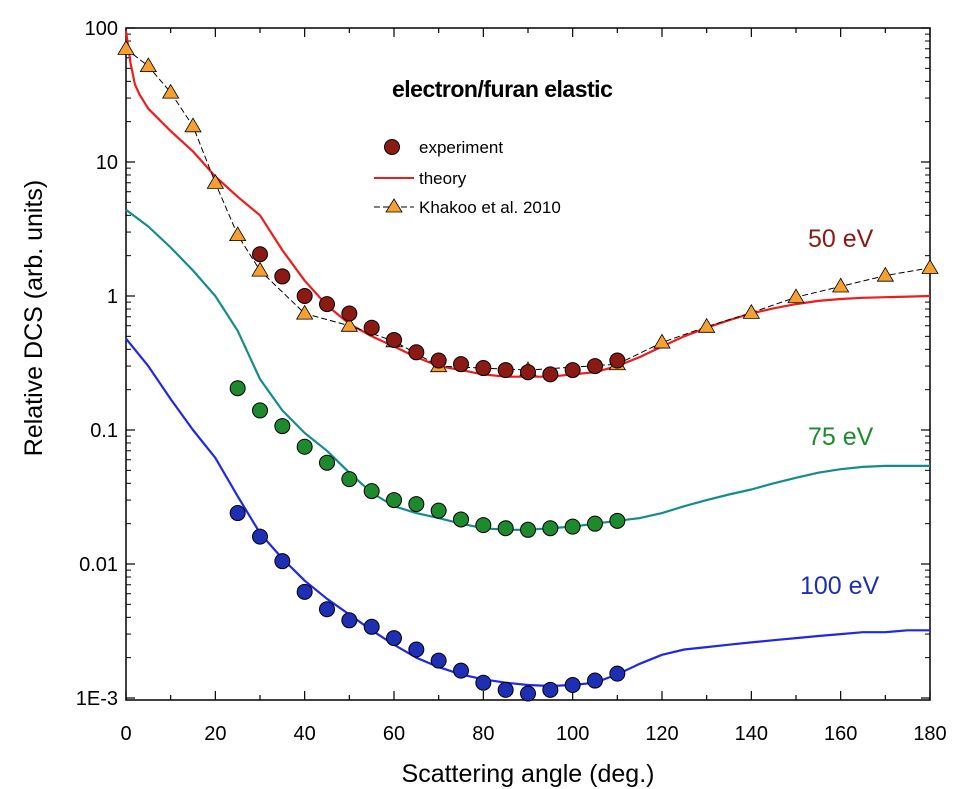  What do you see at coordinates (394, 734) in the screenshot?
I see `x-tick-label: 60` at bounding box center [394, 734].